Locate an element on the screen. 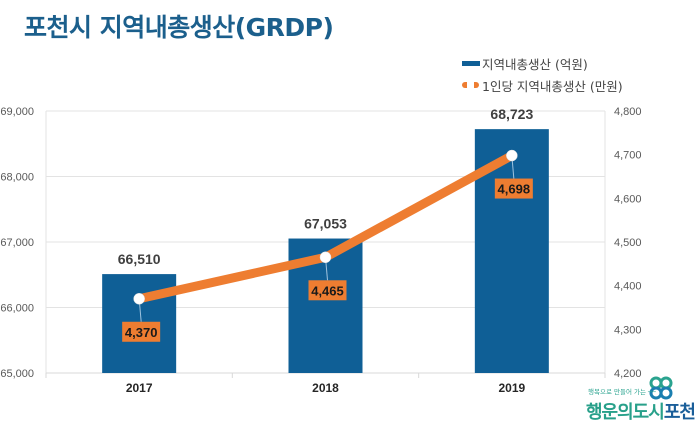  bar-value-label: 68,723 is located at coordinates (511, 114).